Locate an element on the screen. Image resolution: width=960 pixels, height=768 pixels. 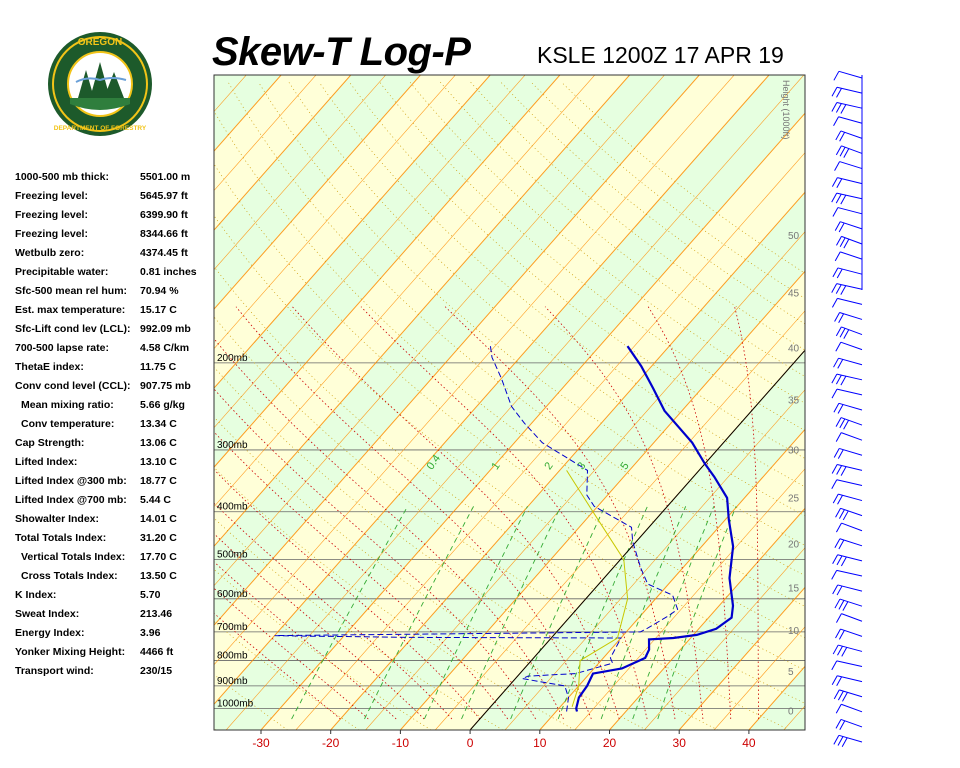
index-row: Cross Totals Index: 13.50 C is located at coordinates (112, 576).